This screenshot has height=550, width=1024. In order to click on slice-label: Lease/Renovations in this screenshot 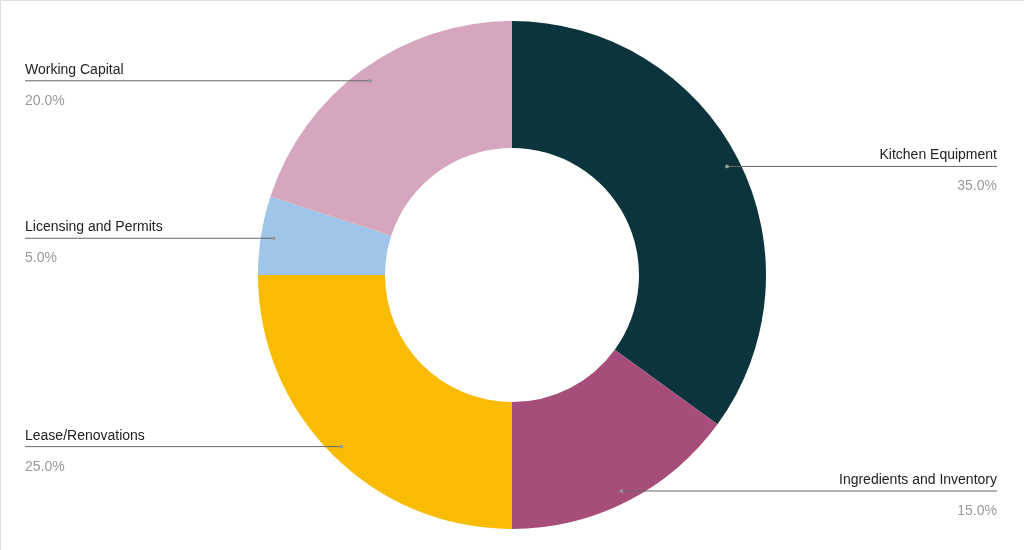, I will do `click(85, 434)`.